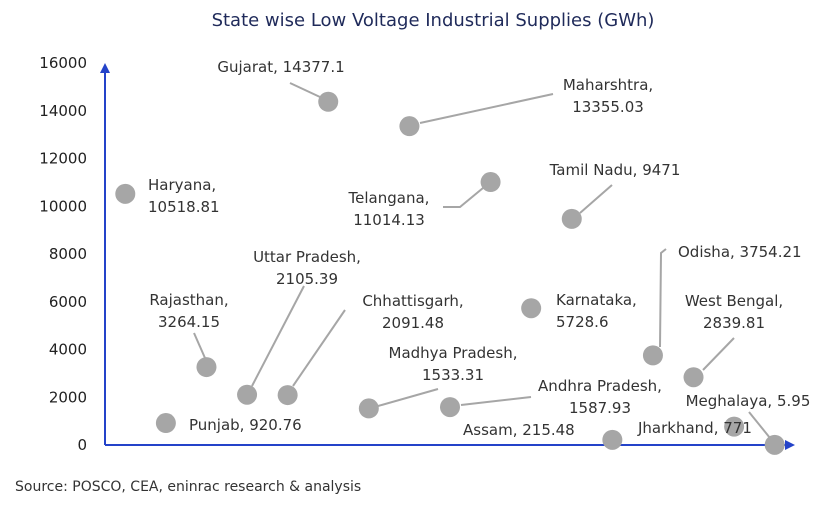  I want to click on data-label-karnataka: Karnataka,, so click(596, 300).